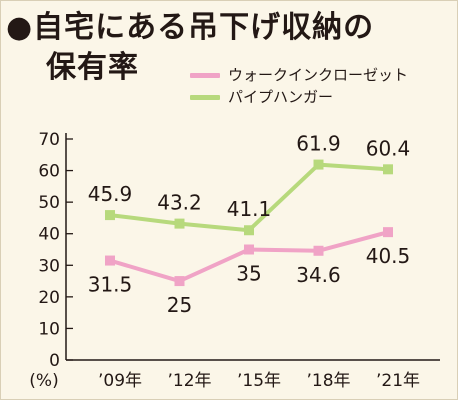 Image resolution: width=458 pixels, height=400 pixels. Describe the element at coordinates (318, 144) in the screenshot. I see `data-label: 61.9` at that location.